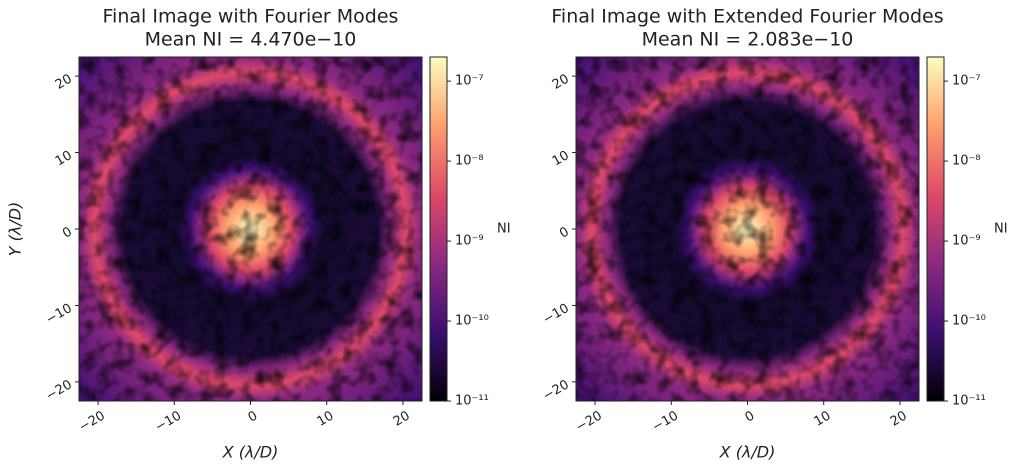 The height and width of the screenshot is (470, 1012). I want to click on chart-title: Final Image with Fourier Modes, so click(251, 17).